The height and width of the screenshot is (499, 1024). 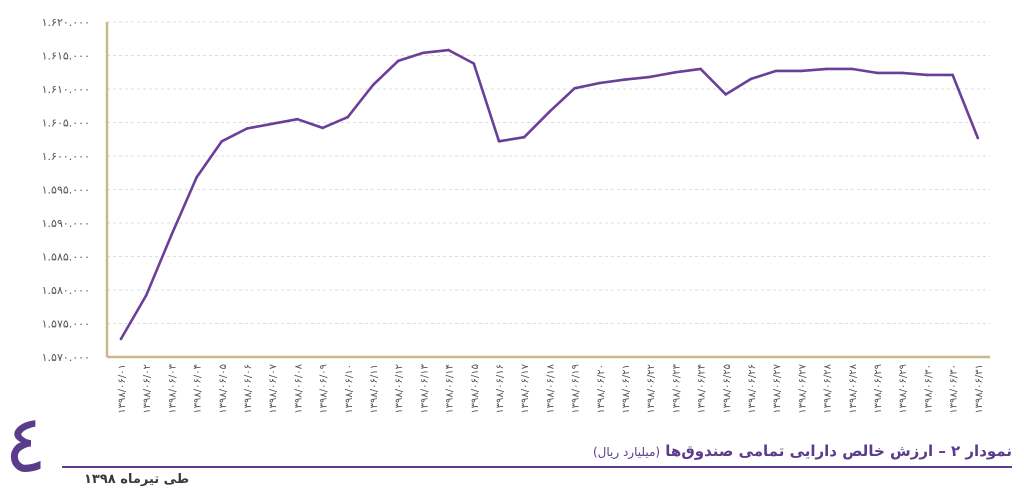 I want to click on x-tick-label: ۱۳۹۸/۰۶/۱۴, so click(x=450, y=389).